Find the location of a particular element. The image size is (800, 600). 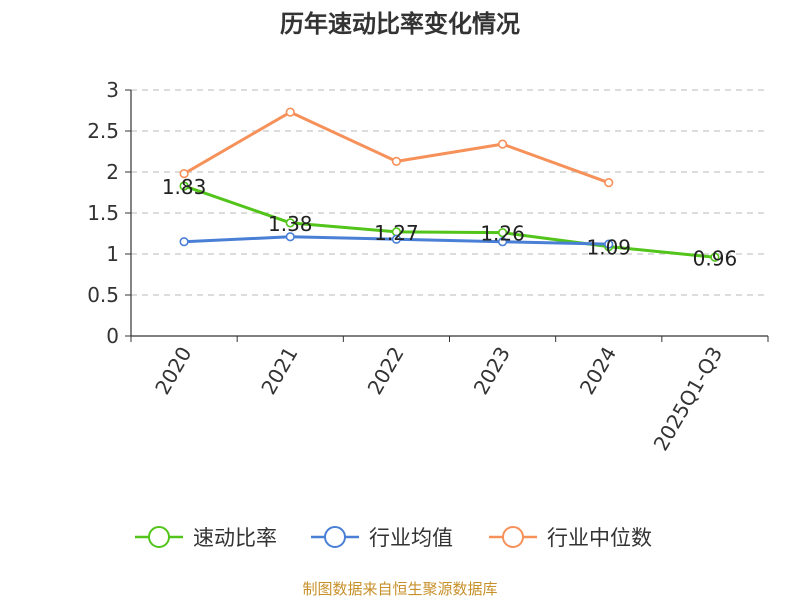

legend-label: 行业中位数 is located at coordinates (599, 538).